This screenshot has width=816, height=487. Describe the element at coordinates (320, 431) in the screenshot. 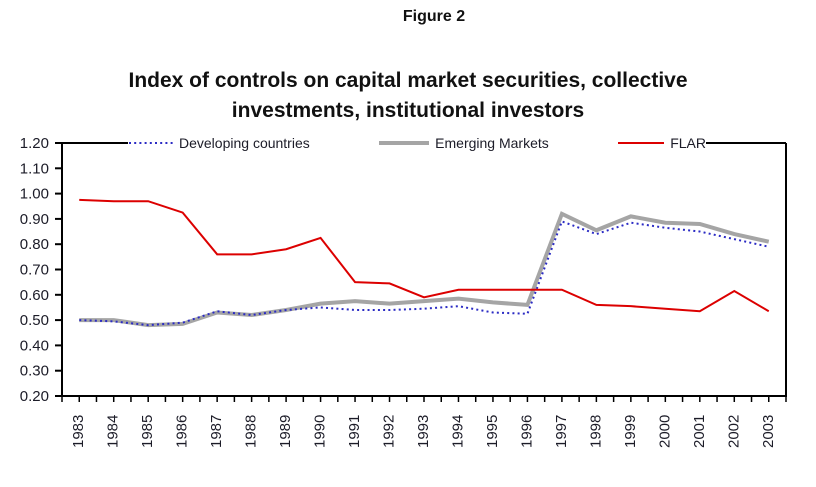

I see `x-axis-tick-label: 1990` at that location.